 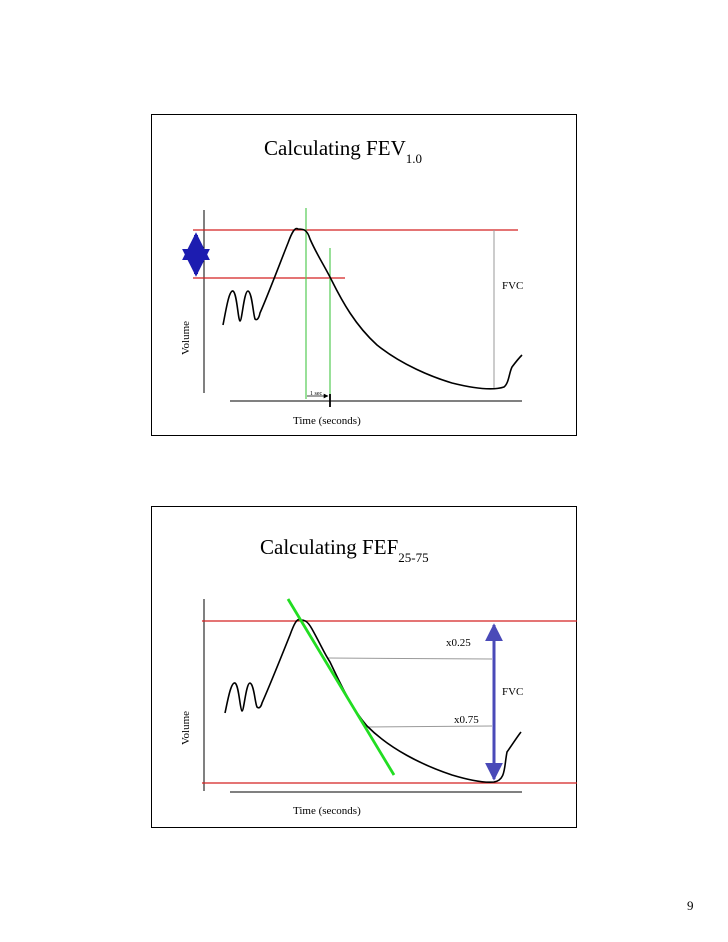 What do you see at coordinates (344, 550) in the screenshot?
I see `fef-title: Calculating FEF25-75` at bounding box center [344, 550].